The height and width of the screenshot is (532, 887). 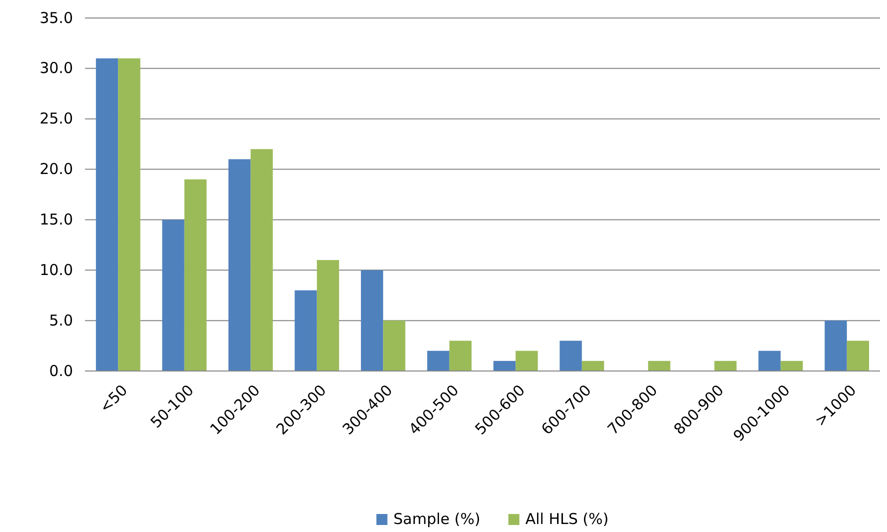 What do you see at coordinates (56, 219) in the screenshot?
I see `y-tick-label: 15.0` at bounding box center [56, 219].